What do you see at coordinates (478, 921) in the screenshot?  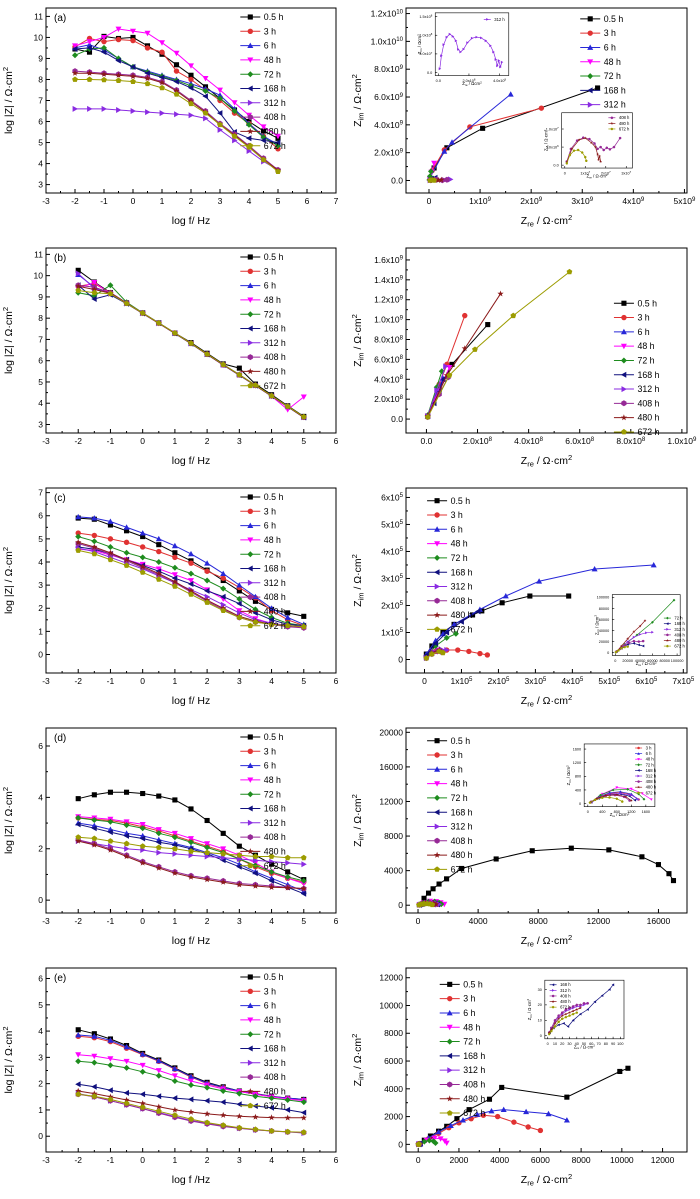 I see `svg-text: 4000` at bounding box center [478, 921].